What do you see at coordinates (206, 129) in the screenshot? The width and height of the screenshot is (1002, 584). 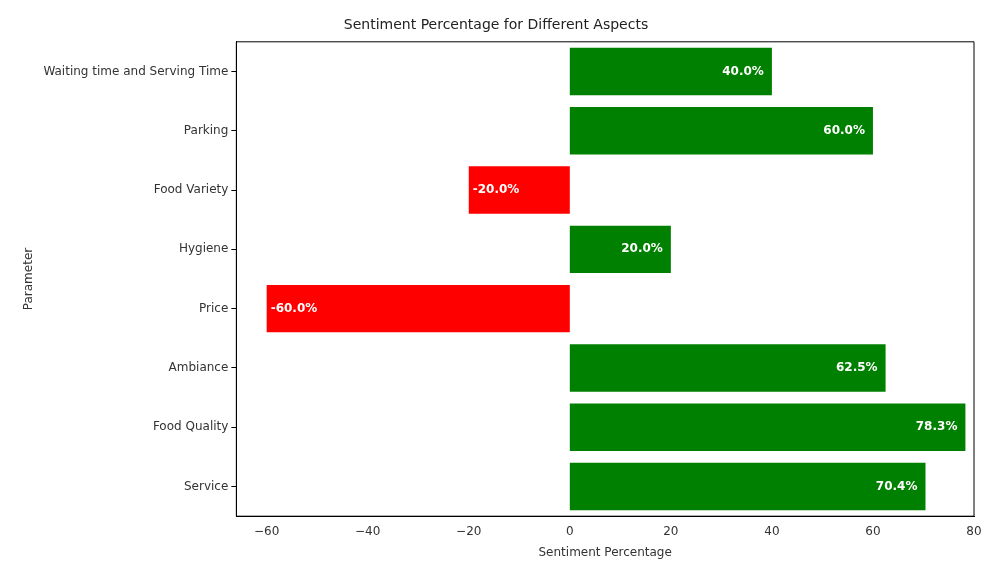 I see `y-tick-label: Parking` at bounding box center [206, 129].